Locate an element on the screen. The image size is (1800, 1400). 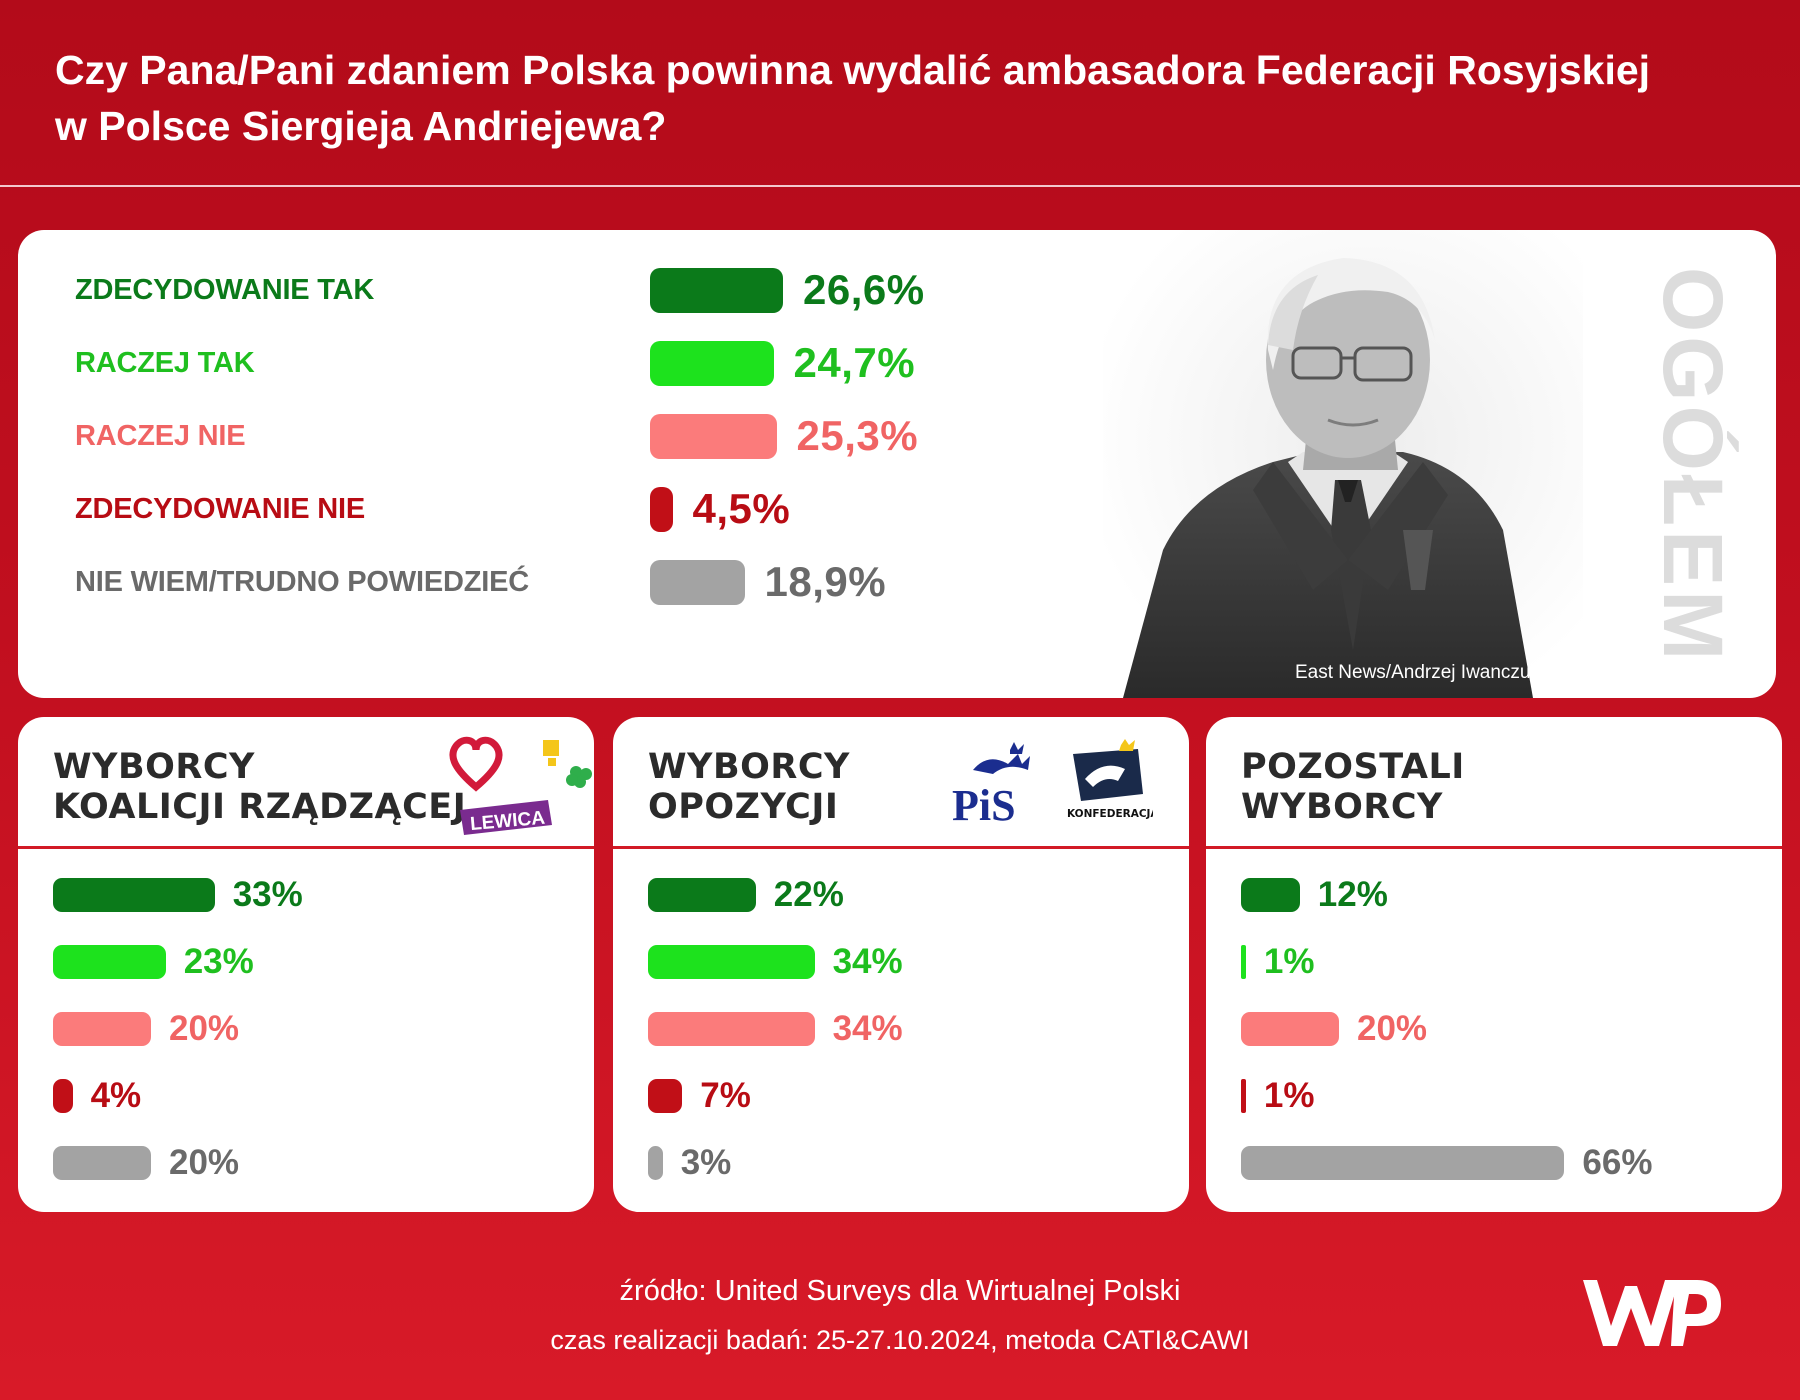
value-label: 7% is located at coordinates (725, 1095).